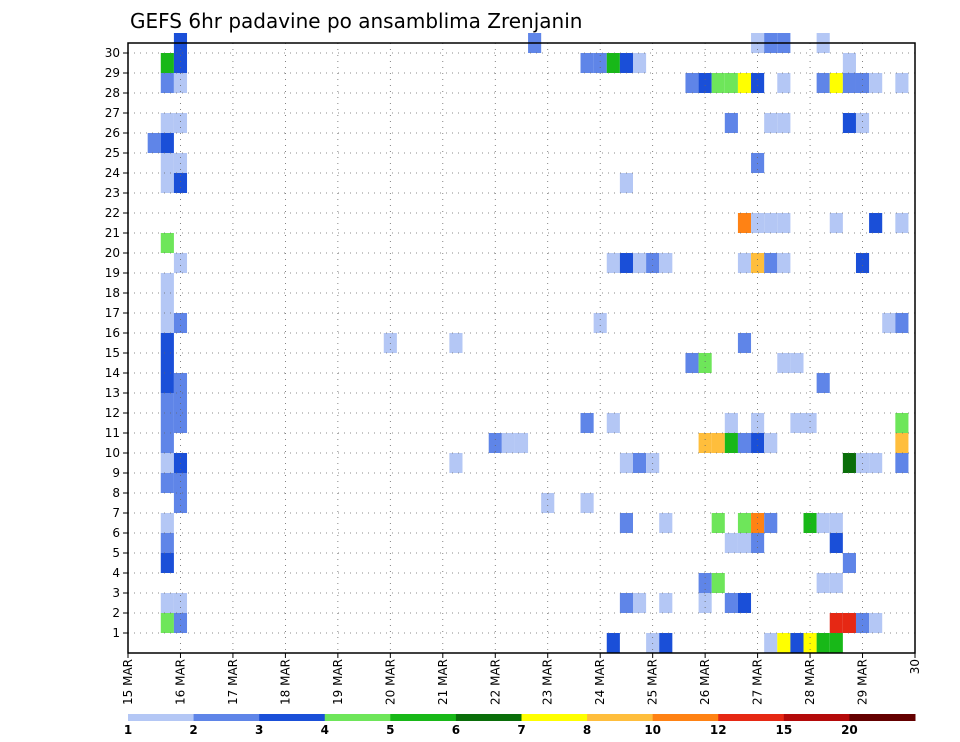 The height and width of the screenshot is (742, 960). What do you see at coordinates (112, 173) in the screenshot?
I see `y-tick-label: 24` at bounding box center [112, 173].